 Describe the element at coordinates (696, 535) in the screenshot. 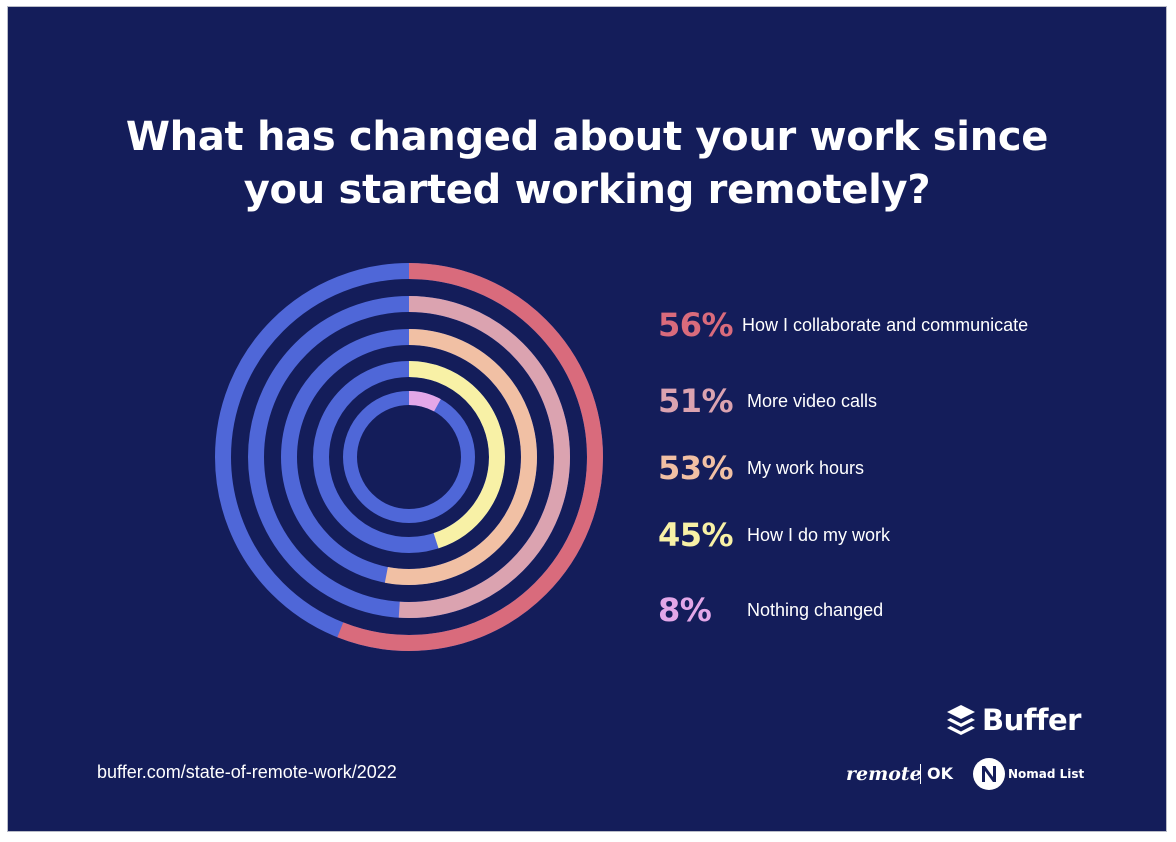

I see `legend-value: 45%` at that location.